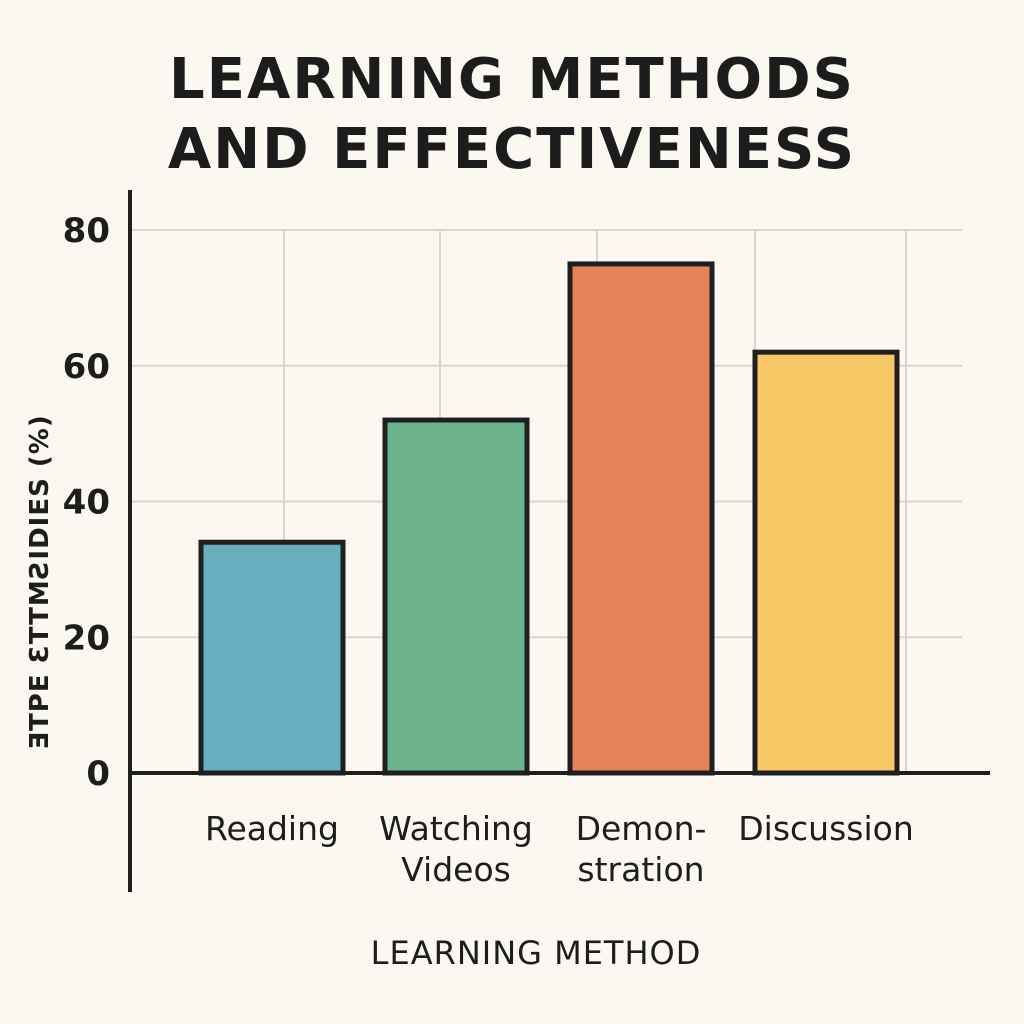 The image size is (1024, 1024). I want to click on bar-demonstration, so click(641, 518).